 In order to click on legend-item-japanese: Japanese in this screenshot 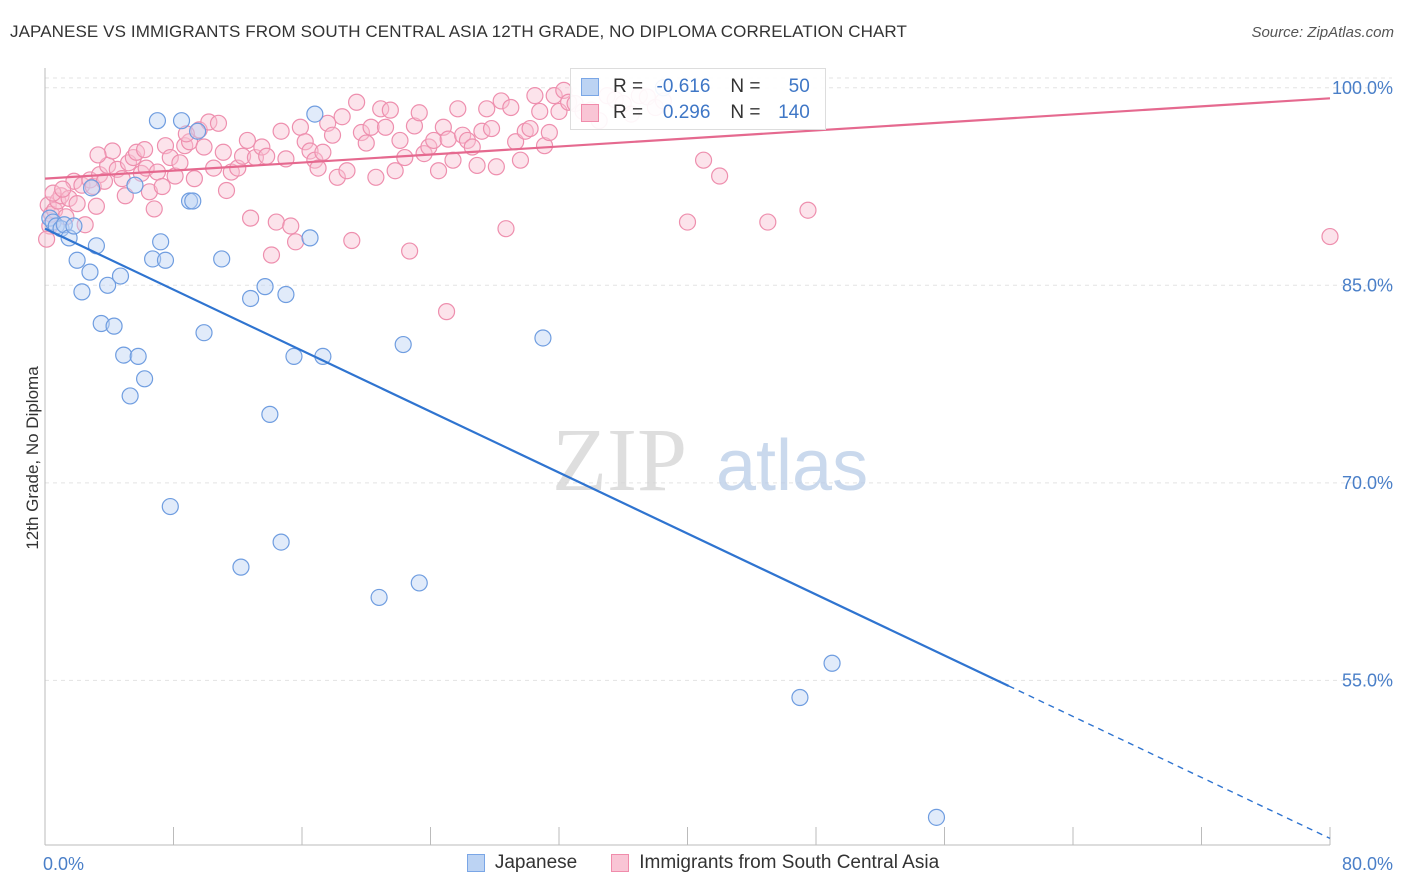, I will do `click(521, 863)`.